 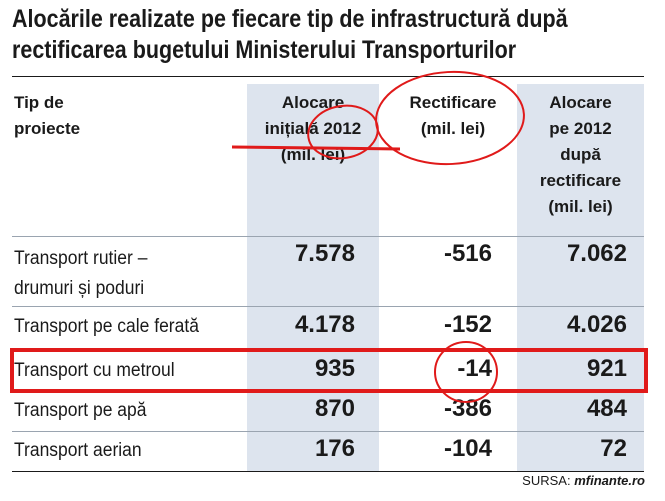 What do you see at coordinates (313, 128) in the screenshot?
I see `header-alocare-initiala: Alocare inițială 2012 (mil. lei)` at bounding box center [313, 128].